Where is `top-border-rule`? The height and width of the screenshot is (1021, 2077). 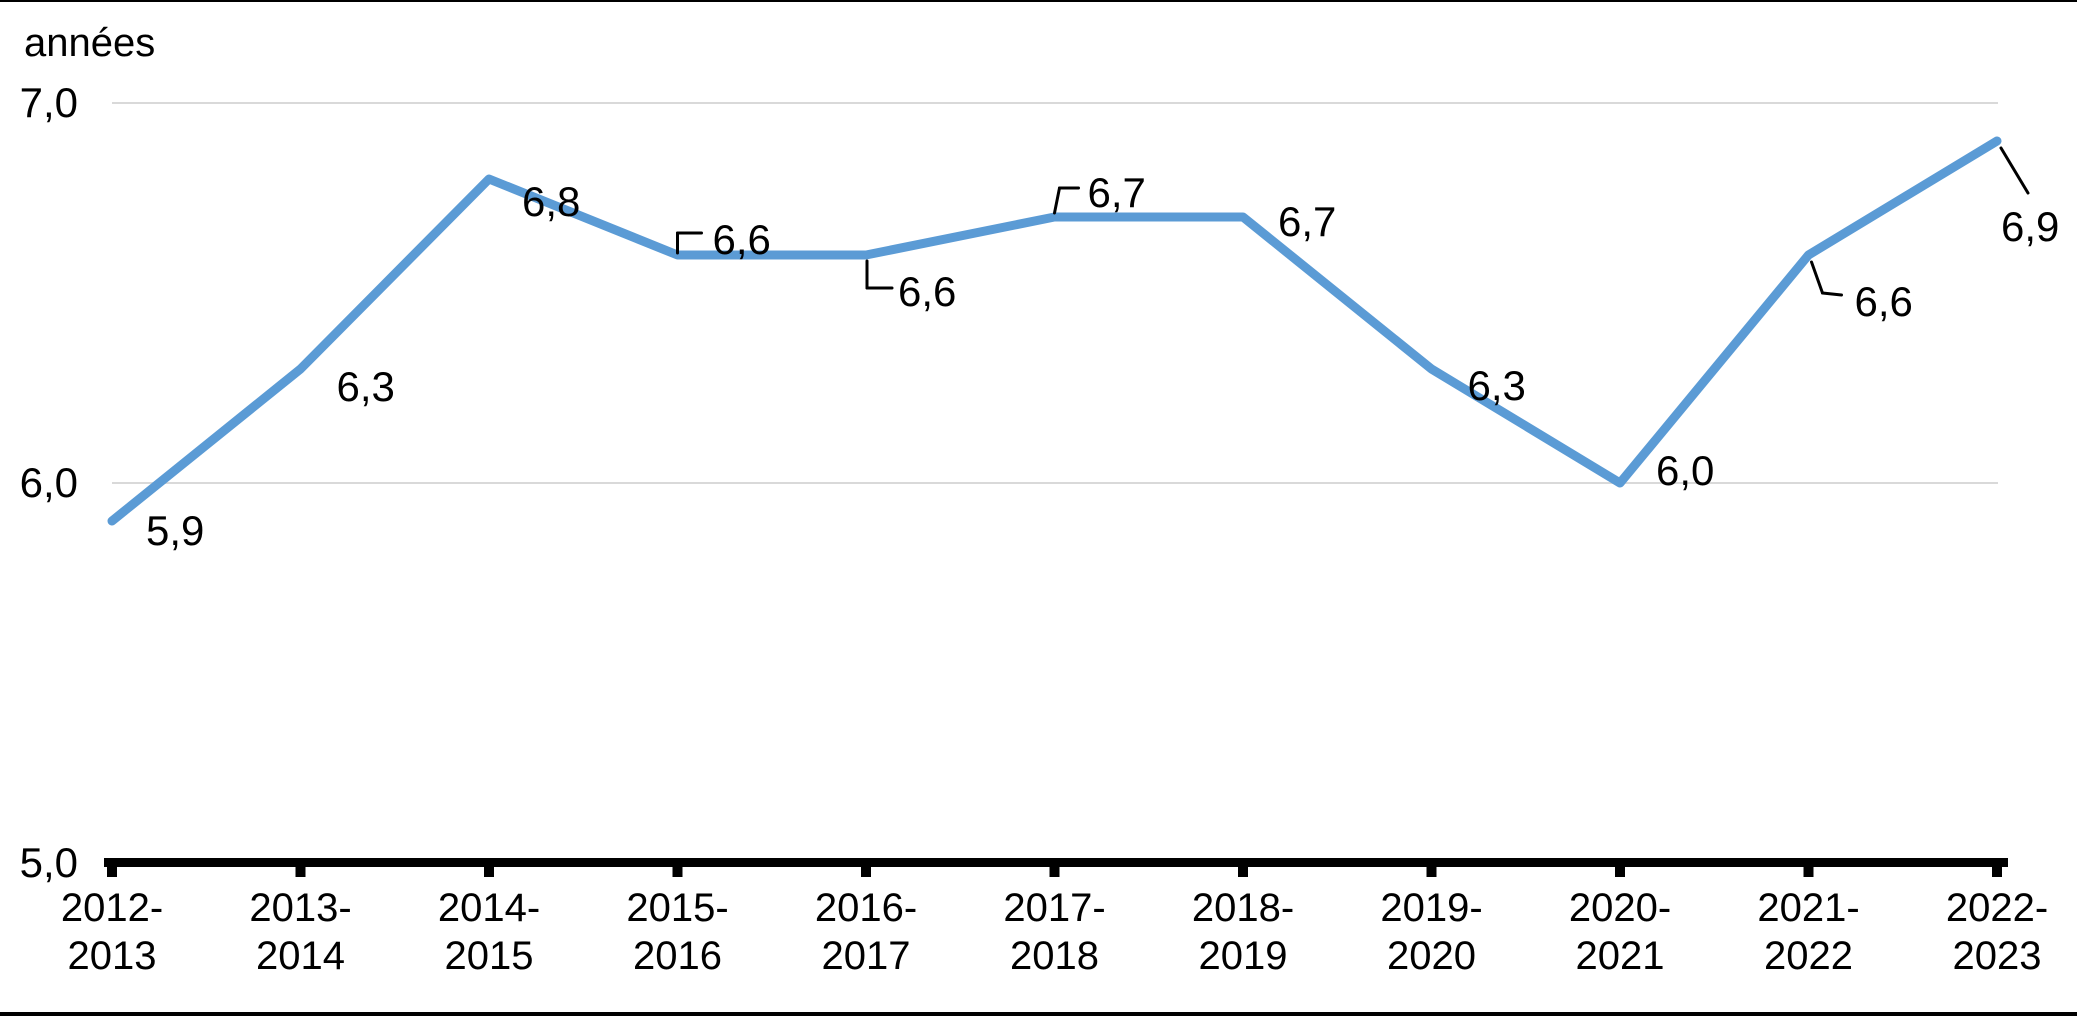
top-border-rule is located at coordinates (1038, 1).